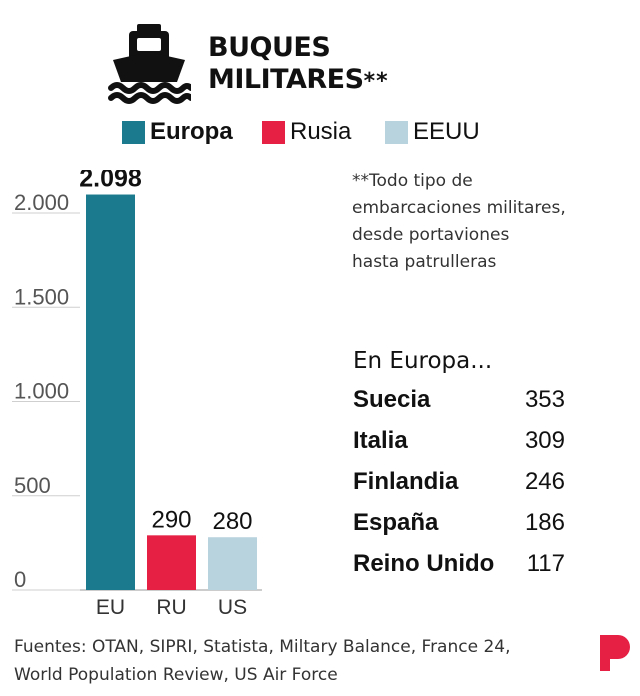  Describe the element at coordinates (232, 521) in the screenshot. I see `data-label: 280` at that location.